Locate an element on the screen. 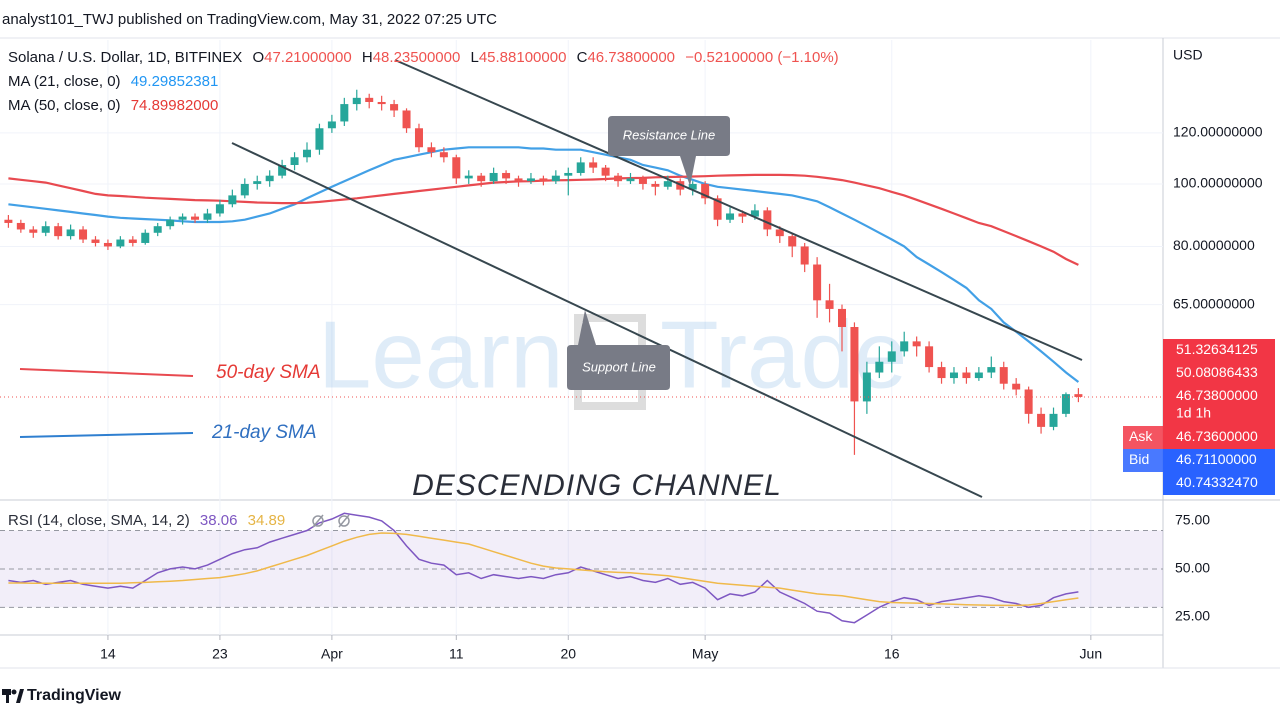 Image resolution: width=1280 pixels, height=720 pixels. ohlc-value: 48.23500000 is located at coordinates (417, 57).